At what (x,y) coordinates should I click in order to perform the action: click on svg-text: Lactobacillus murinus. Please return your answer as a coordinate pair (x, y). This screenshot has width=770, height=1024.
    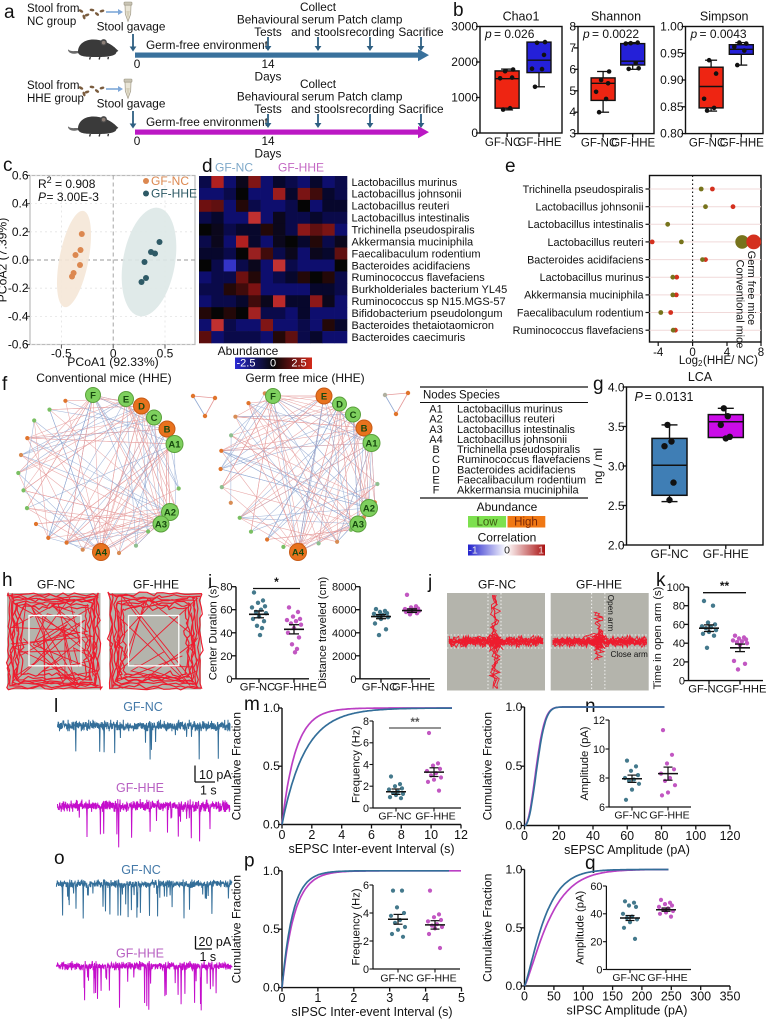
    Looking at the image, I should click on (592, 278).